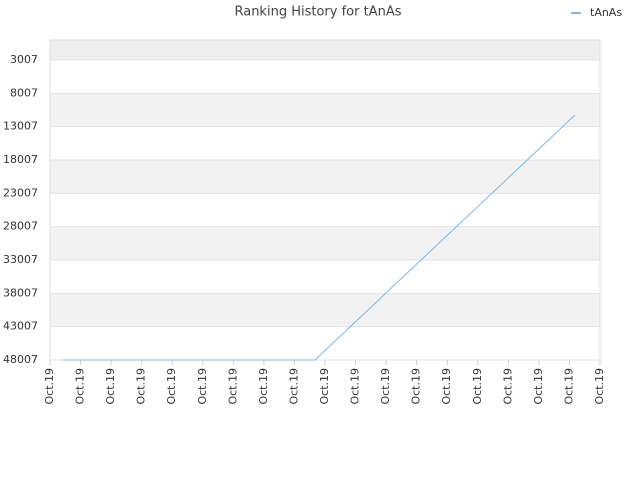  I want to click on y-tick-label: 18007, so click(20, 159).